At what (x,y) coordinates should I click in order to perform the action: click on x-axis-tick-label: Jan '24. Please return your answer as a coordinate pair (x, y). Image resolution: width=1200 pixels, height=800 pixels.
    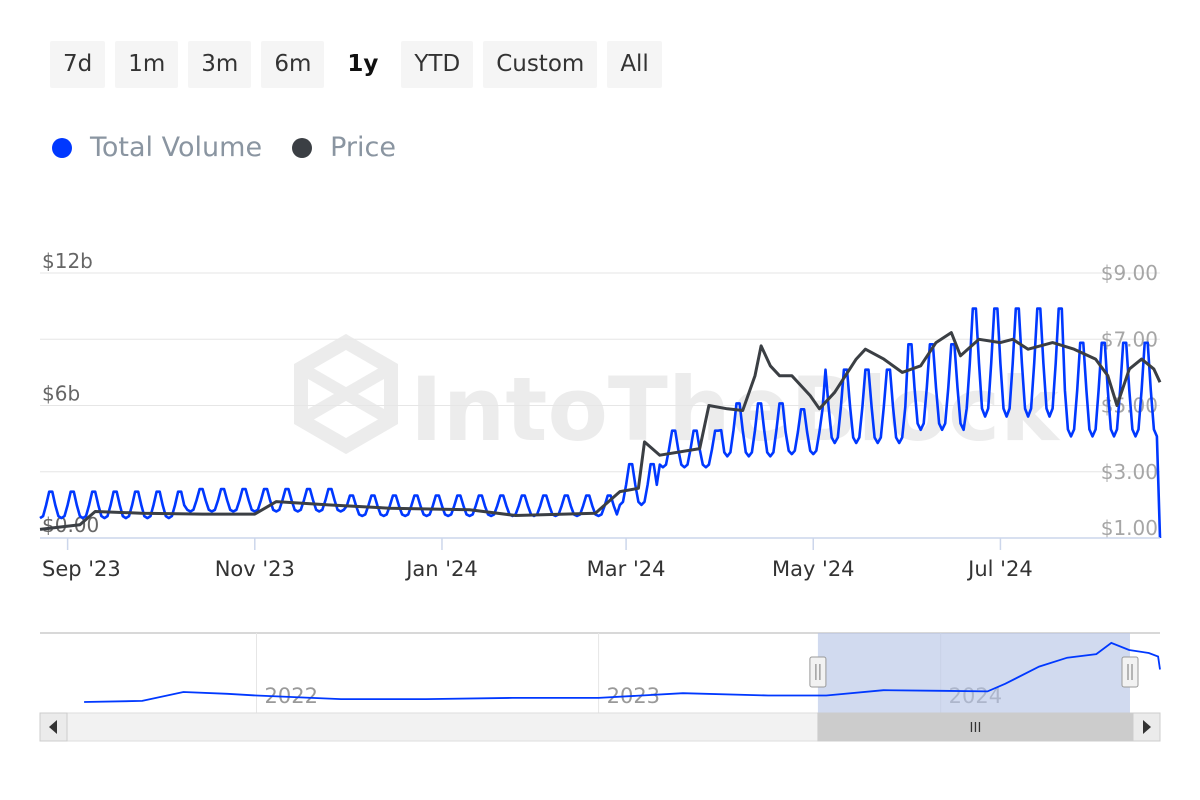
    Looking at the image, I should click on (441, 569).